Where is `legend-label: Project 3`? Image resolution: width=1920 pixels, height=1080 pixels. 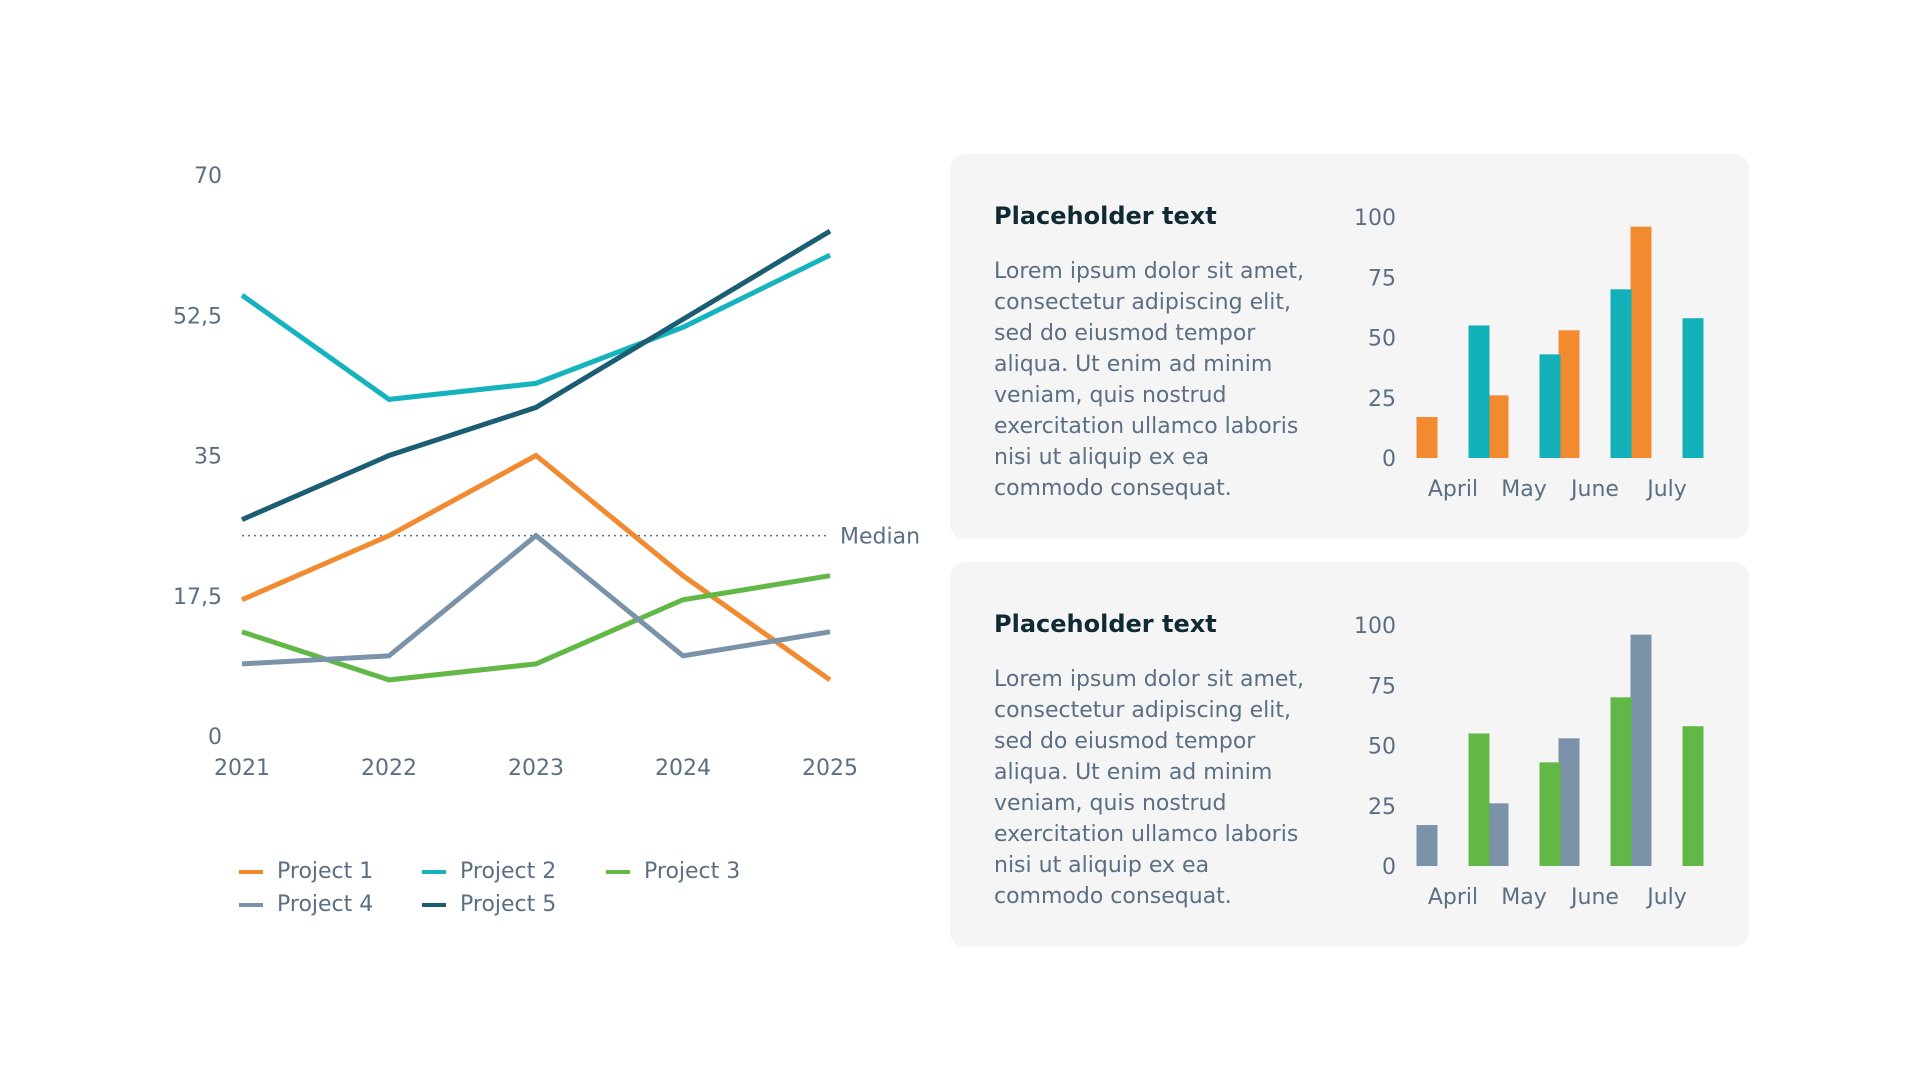 legend-label: Project 3 is located at coordinates (692, 871).